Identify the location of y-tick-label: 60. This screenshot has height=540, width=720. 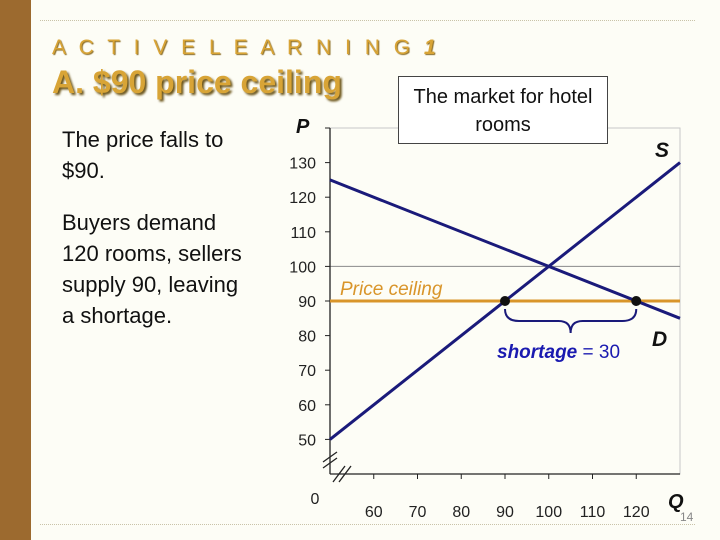
(307, 406).